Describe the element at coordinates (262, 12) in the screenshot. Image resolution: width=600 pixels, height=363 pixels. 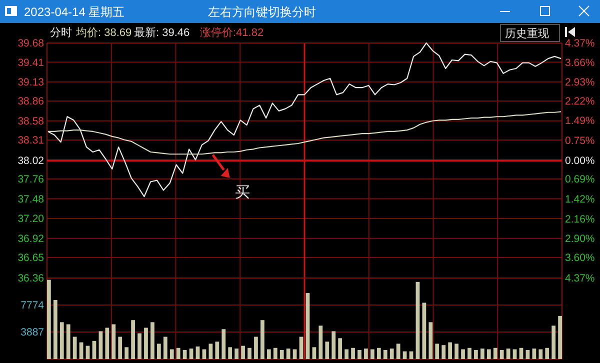
I see `chart-subtitle: 左右方向键切换分时` at that location.